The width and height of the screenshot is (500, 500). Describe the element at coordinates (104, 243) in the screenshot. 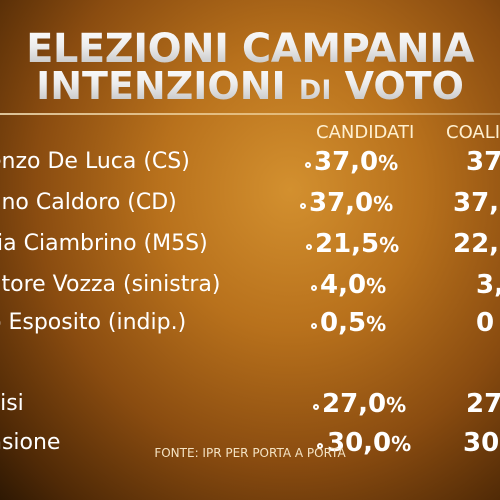

I see `row-label: ria Ciambrino (M5S)` at that location.